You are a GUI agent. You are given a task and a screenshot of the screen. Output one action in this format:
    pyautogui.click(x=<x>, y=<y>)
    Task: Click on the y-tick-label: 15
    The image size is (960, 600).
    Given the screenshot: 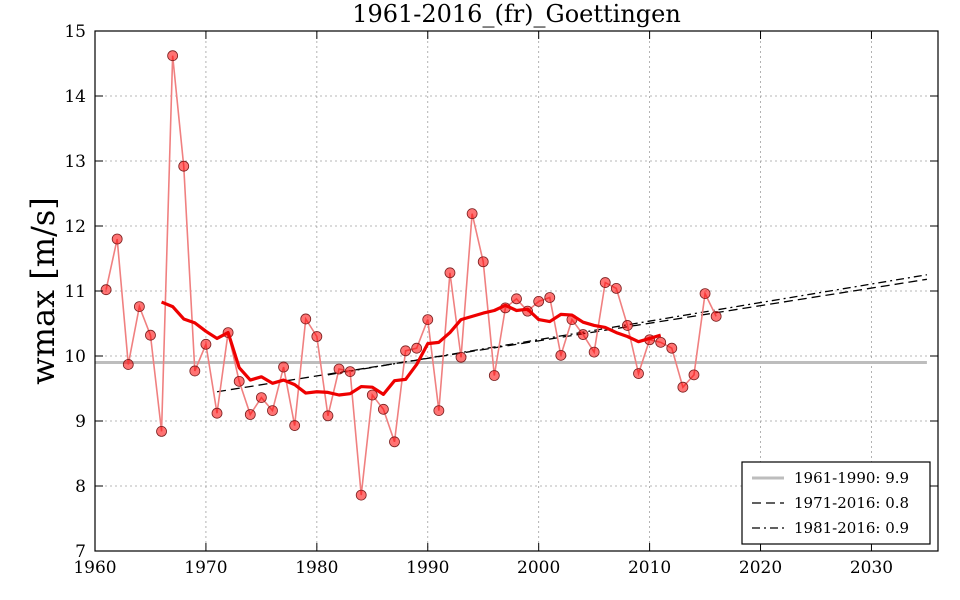 What is the action you would take?
    pyautogui.click(x=75, y=32)
    